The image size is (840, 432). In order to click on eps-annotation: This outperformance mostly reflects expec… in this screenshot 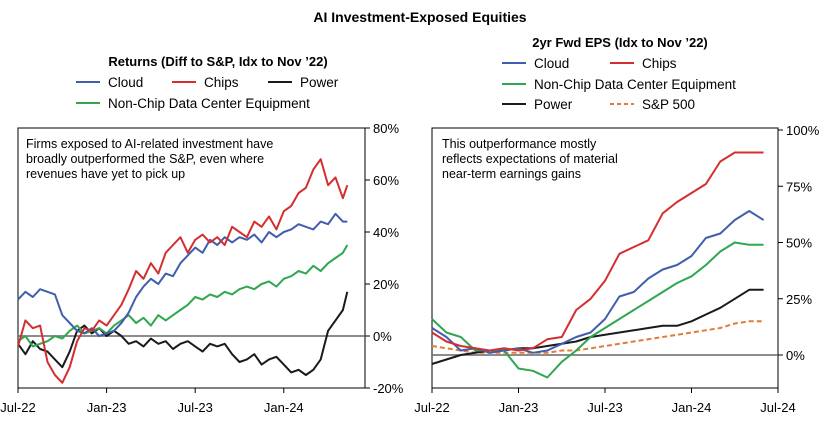, I will do `click(530, 159)`.